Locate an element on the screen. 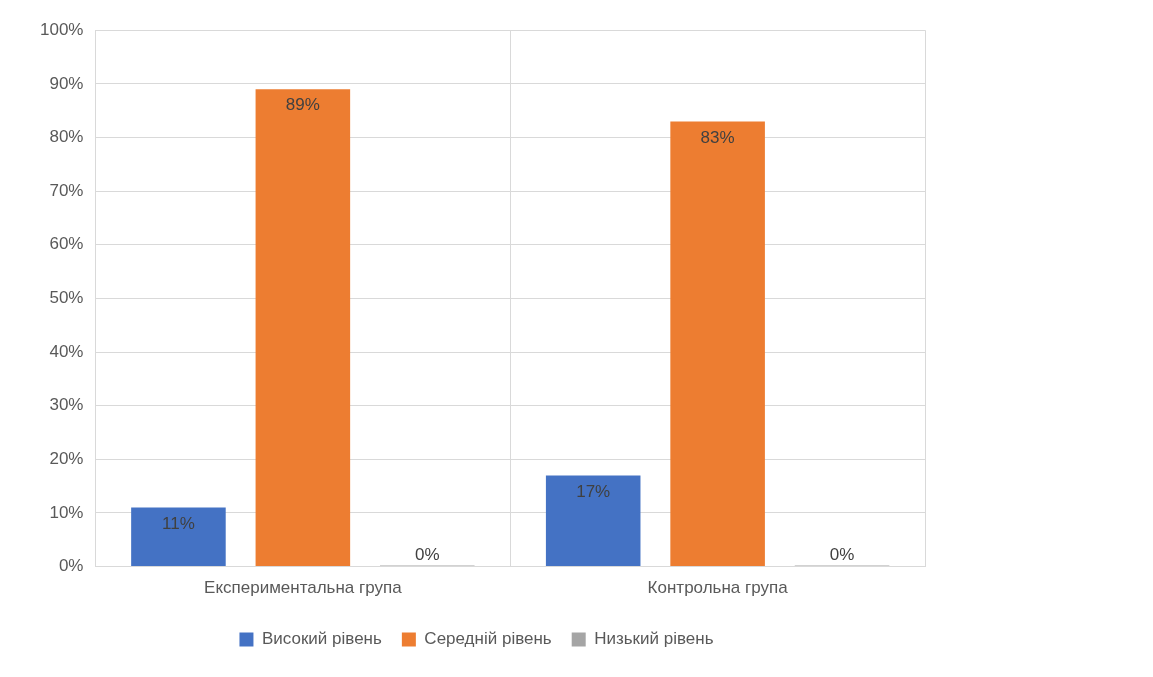  legend-label: Низький рівень is located at coordinates (654, 639).